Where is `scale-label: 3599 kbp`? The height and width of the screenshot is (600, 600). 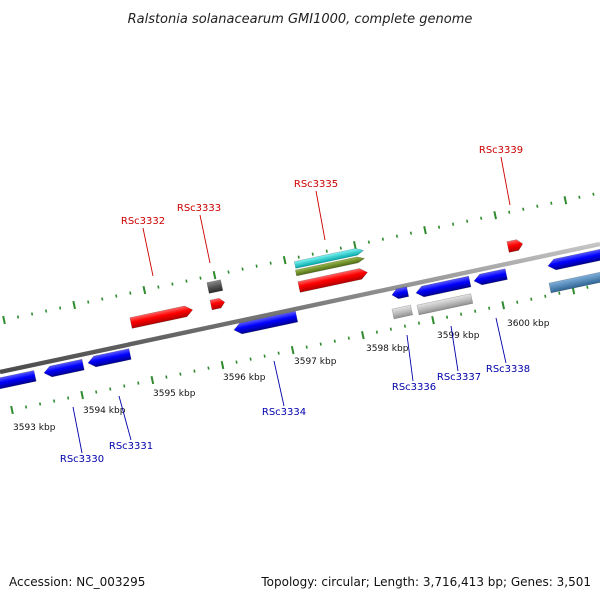 scale-label: 3599 kbp is located at coordinates (458, 336).